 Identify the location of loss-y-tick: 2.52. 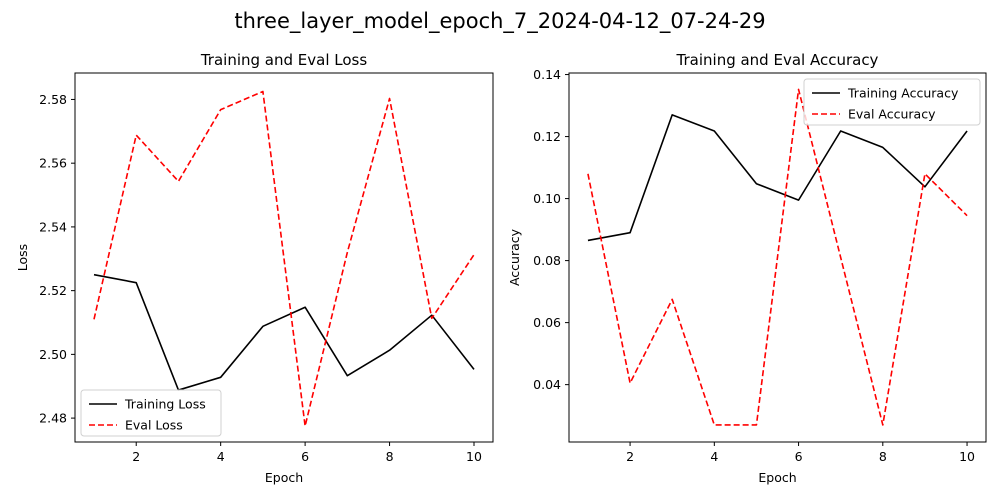
(57, 290).